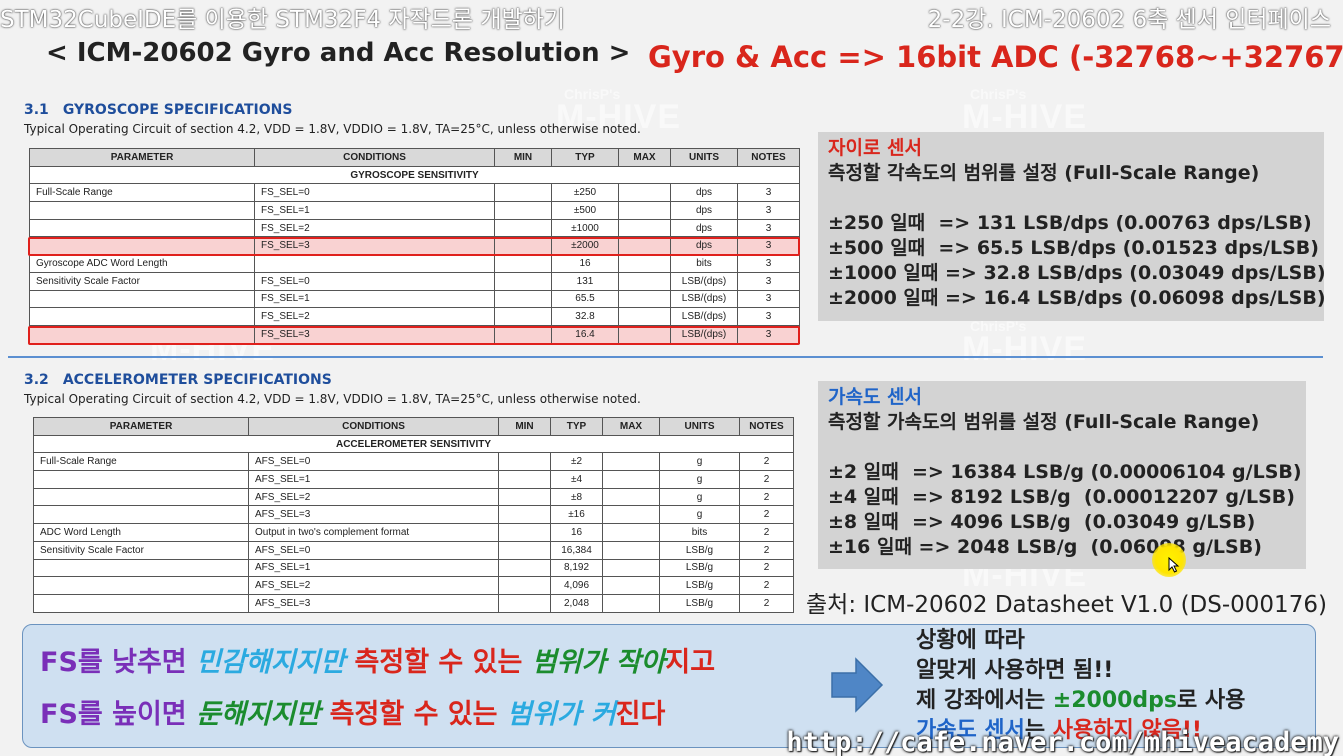 This screenshot has width=1343, height=756. What do you see at coordinates (413, 585) in the screenshot?
I see `table-row: AFS_SEL=2 4,096 LSB/g 2` at bounding box center [413, 585].